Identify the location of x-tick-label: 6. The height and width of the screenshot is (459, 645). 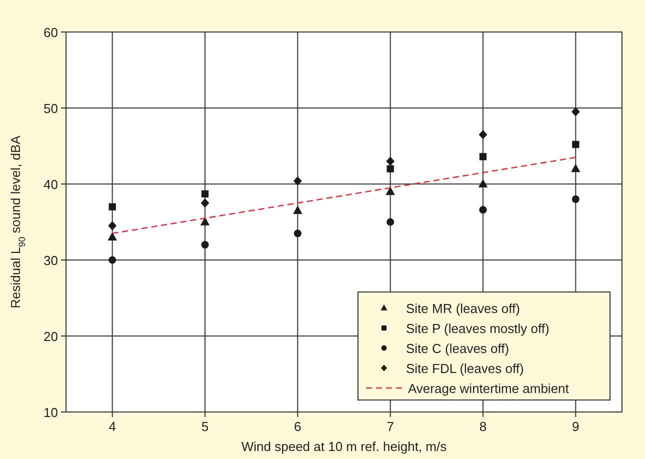
(298, 426).